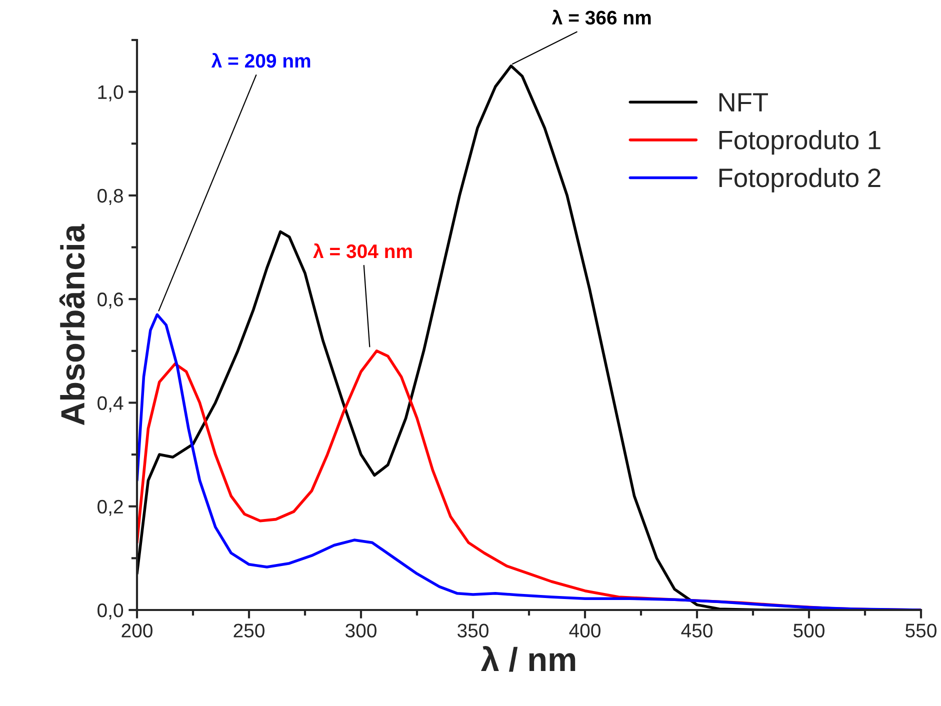 The width and height of the screenshot is (941, 706). Describe the element at coordinates (111, 404) in the screenshot. I see `y-tick-label: 0,4` at that location.